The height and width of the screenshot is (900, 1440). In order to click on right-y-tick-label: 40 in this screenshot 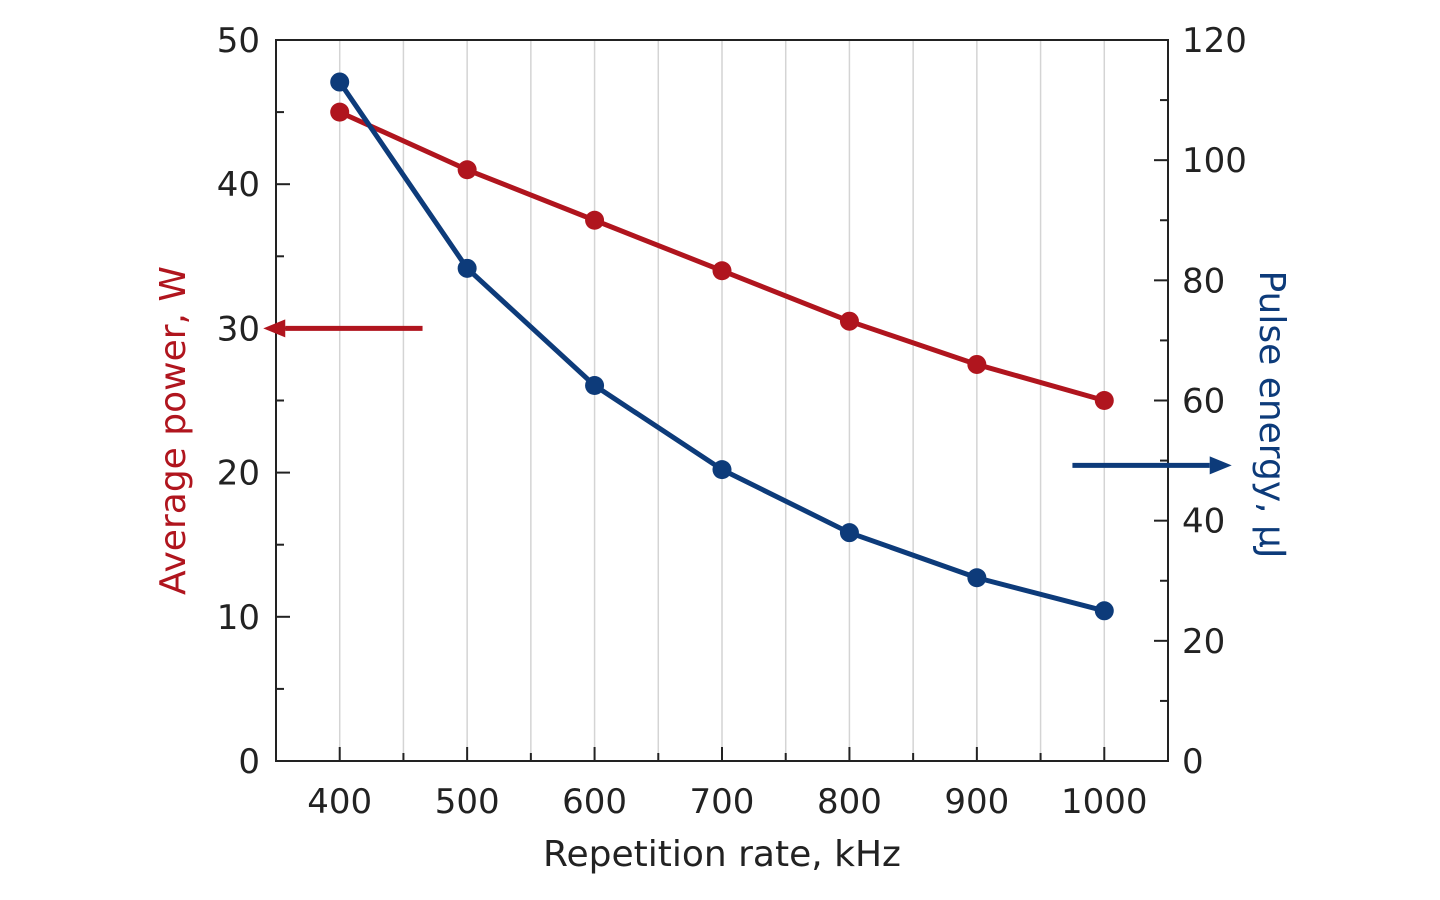, I will do `click(1203, 522)`.